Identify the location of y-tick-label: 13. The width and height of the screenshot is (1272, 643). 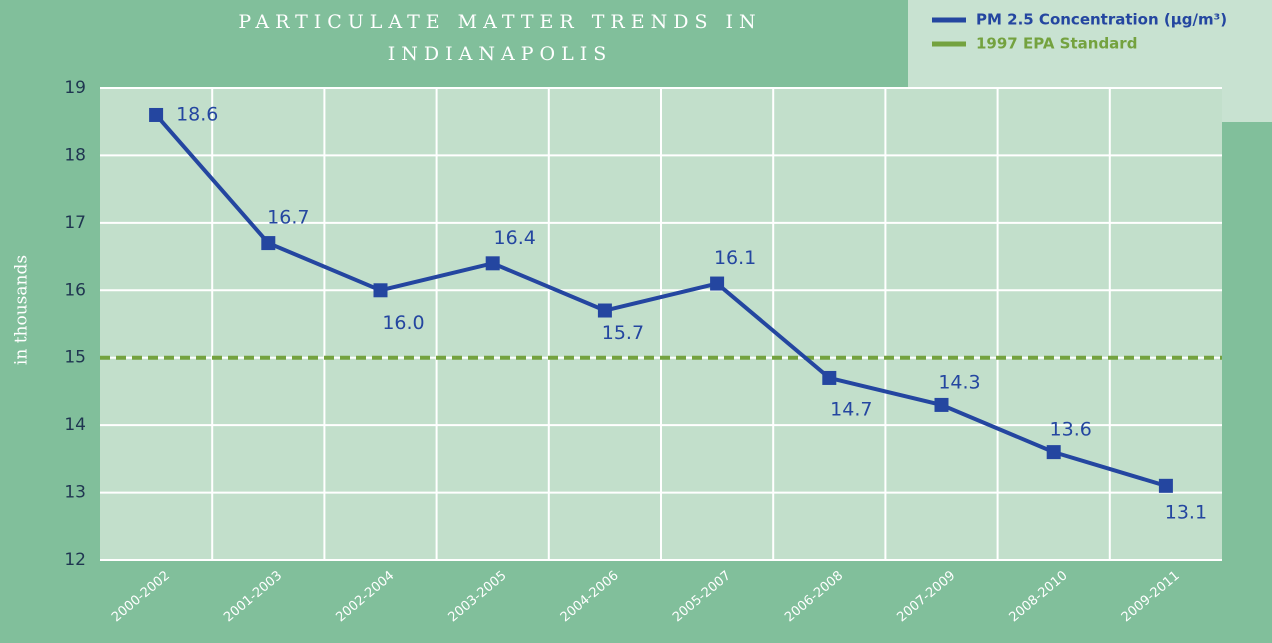
(75, 493).